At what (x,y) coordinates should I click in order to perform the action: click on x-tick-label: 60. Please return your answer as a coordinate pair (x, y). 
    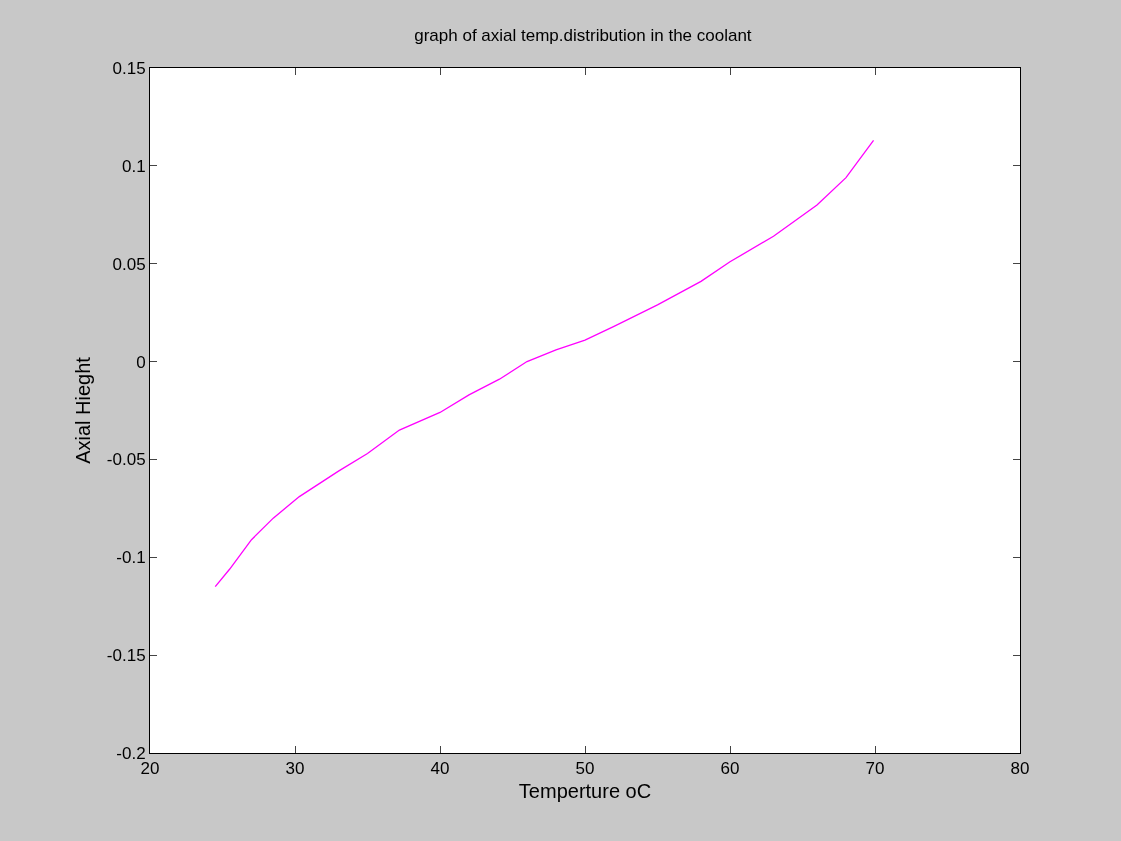
    Looking at the image, I should click on (730, 769).